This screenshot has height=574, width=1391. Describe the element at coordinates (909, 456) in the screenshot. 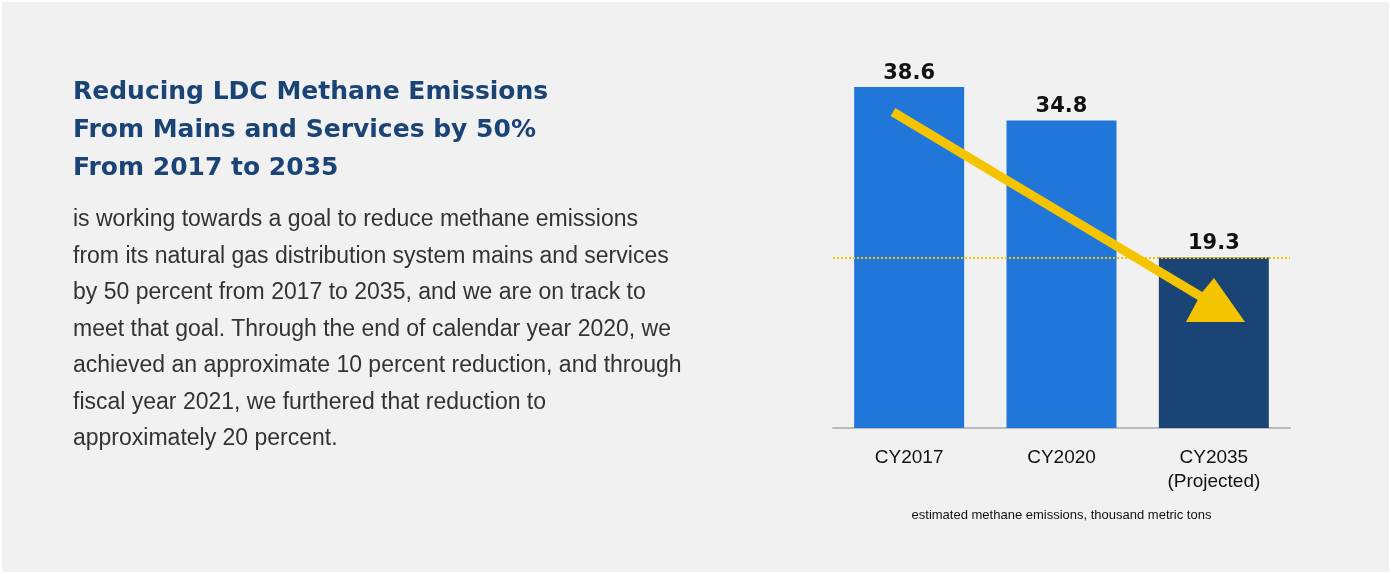

I see `x-tick-label: CY2017` at that location.